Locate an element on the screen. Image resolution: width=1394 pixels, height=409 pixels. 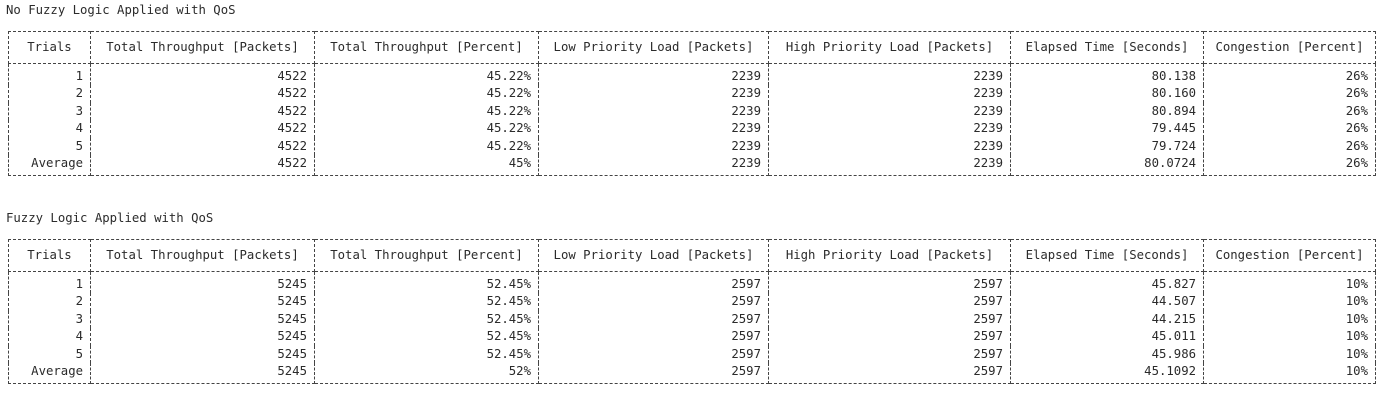
cell-elapsed-time: 79.724 is located at coordinates (1107, 146).